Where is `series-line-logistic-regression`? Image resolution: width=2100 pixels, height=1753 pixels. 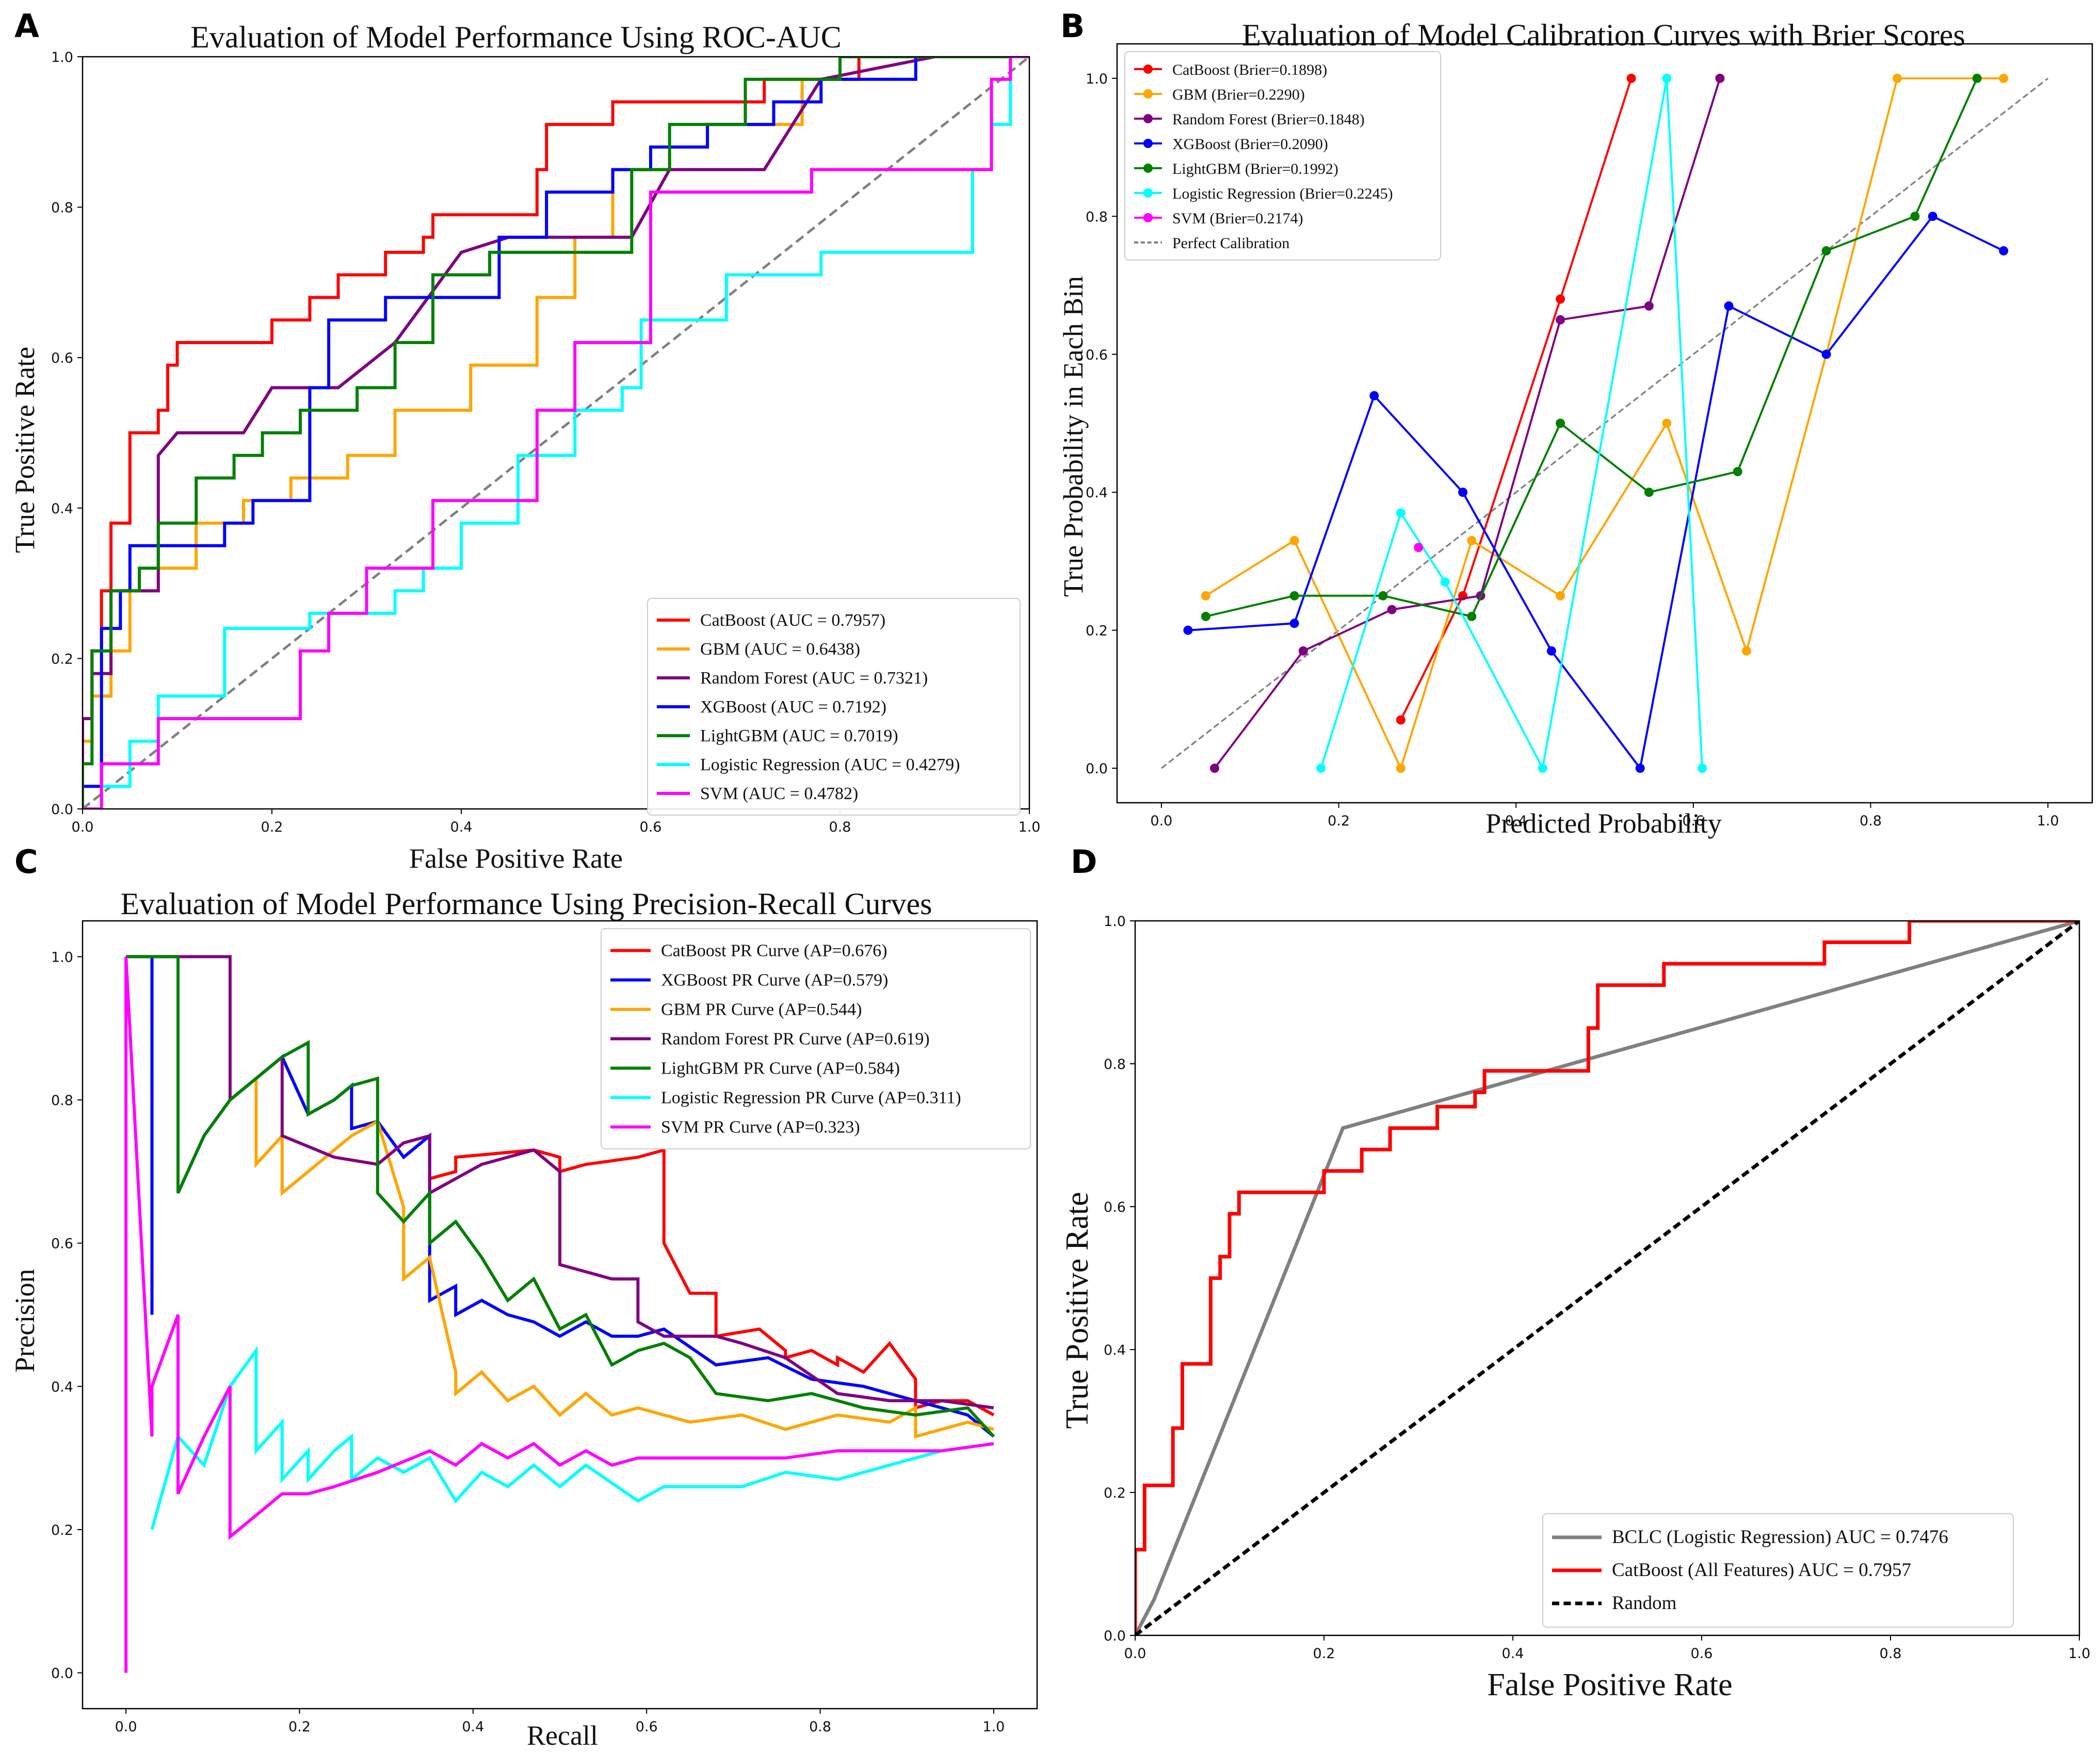
series-line-logistic-regression is located at coordinates (1512, 425).